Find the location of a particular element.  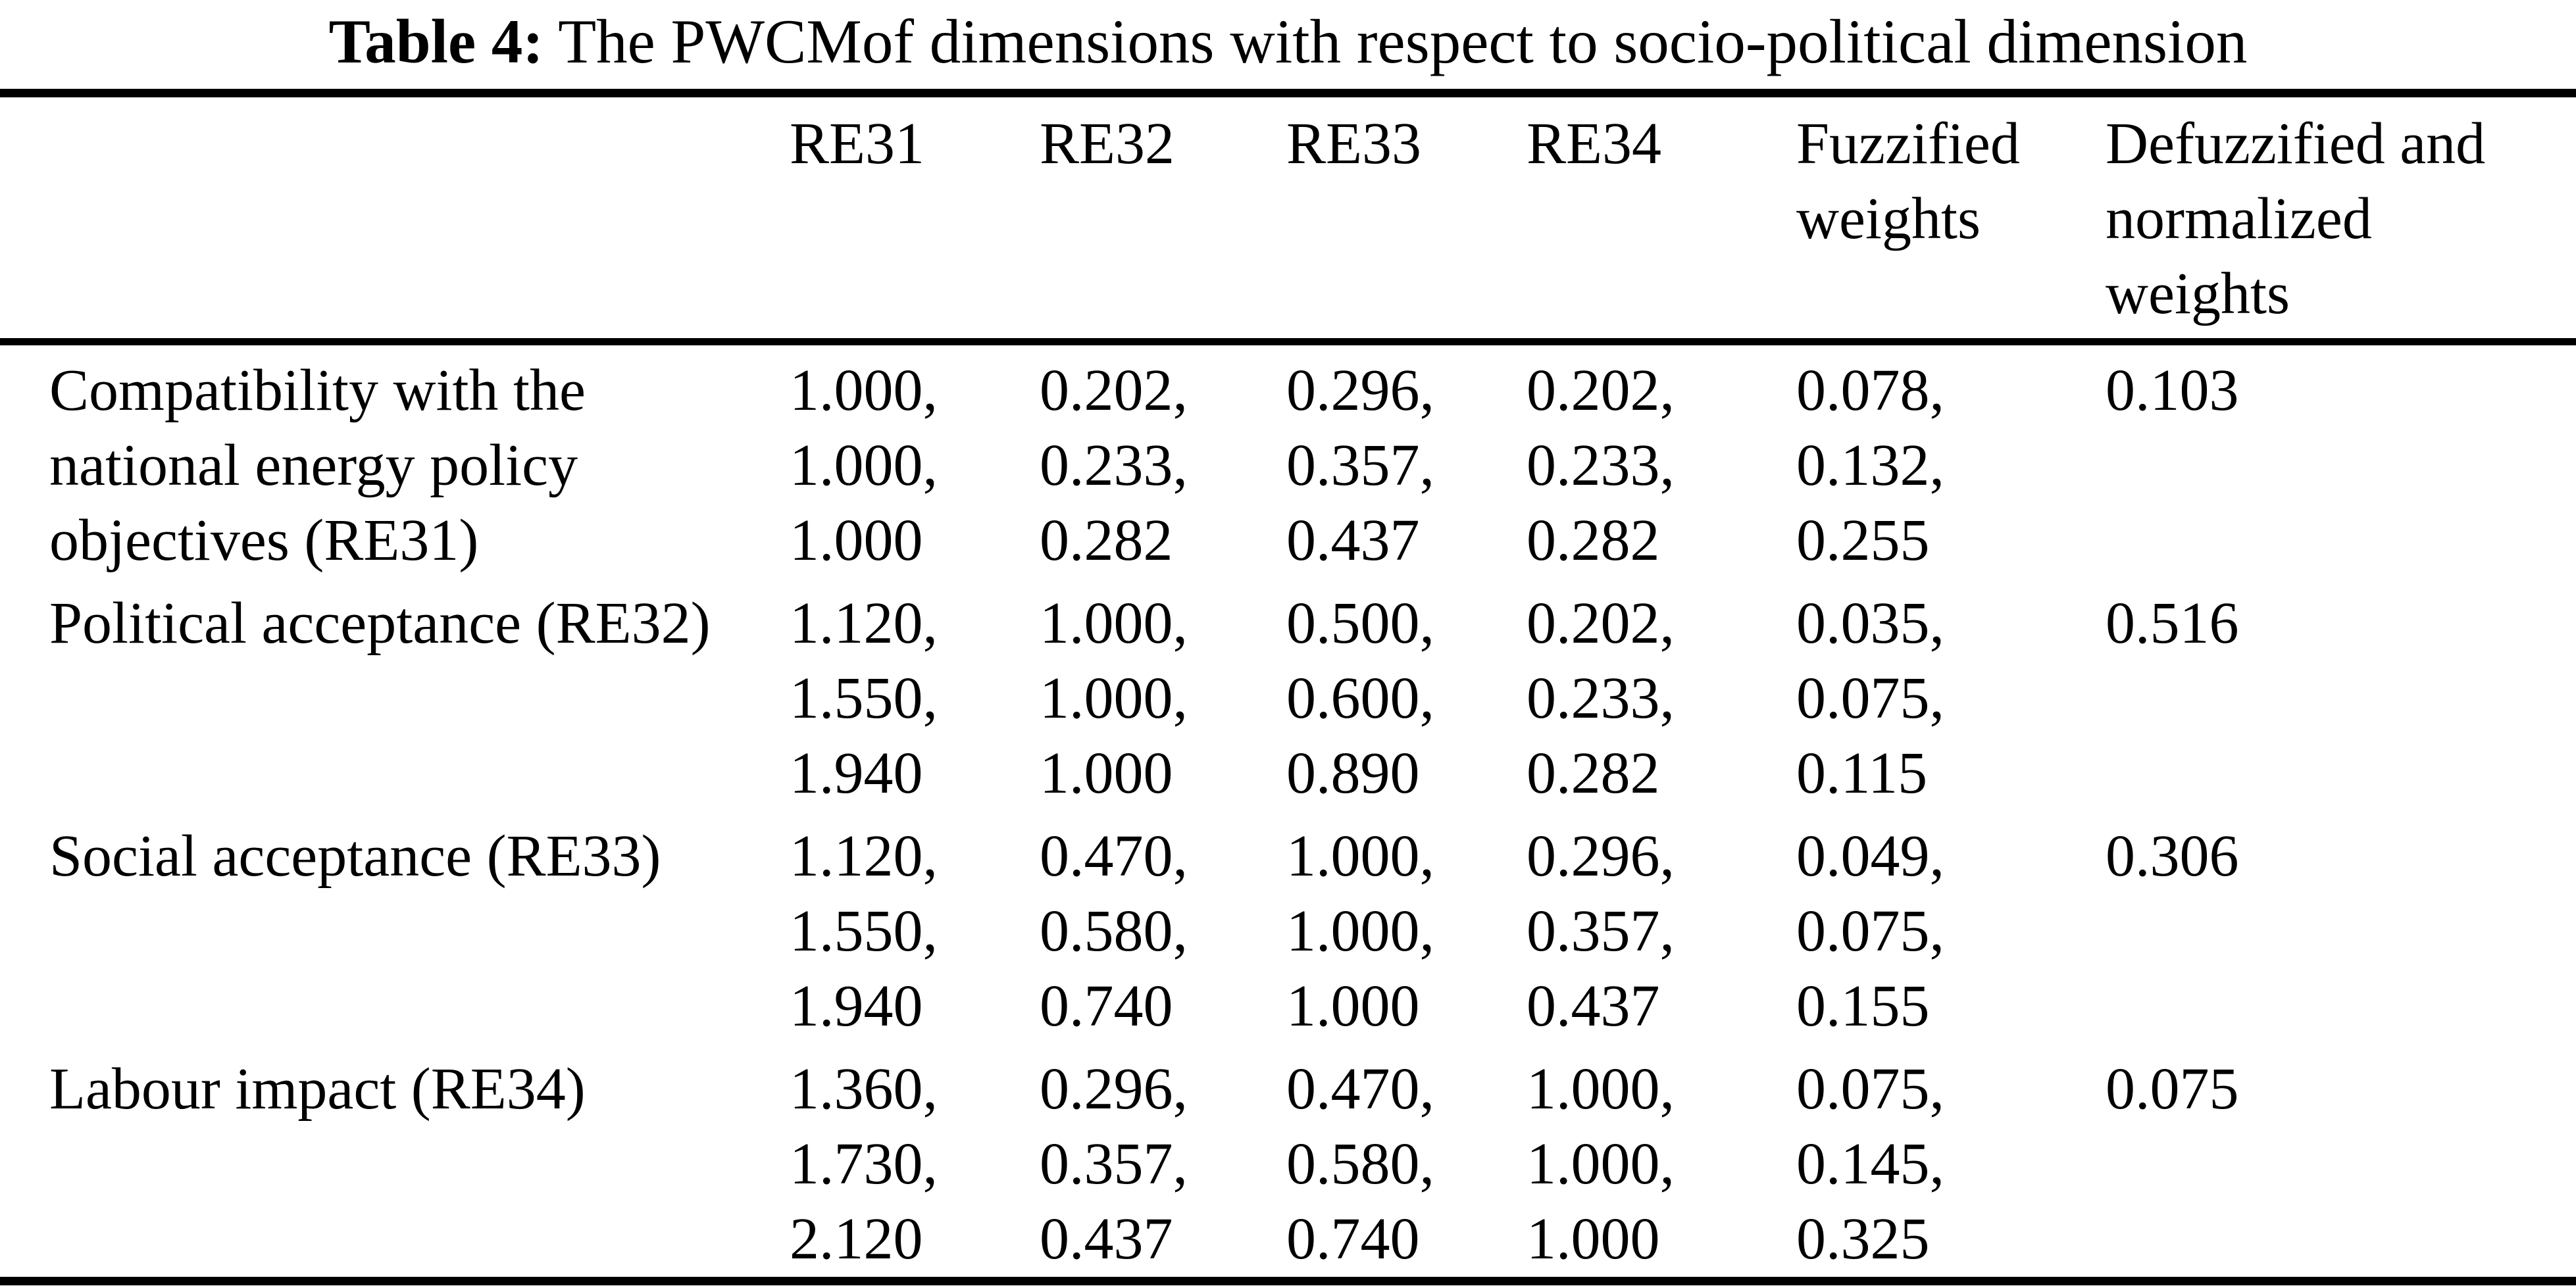

cell-defuzzified-weight: 0.516 is located at coordinates (2172, 623).